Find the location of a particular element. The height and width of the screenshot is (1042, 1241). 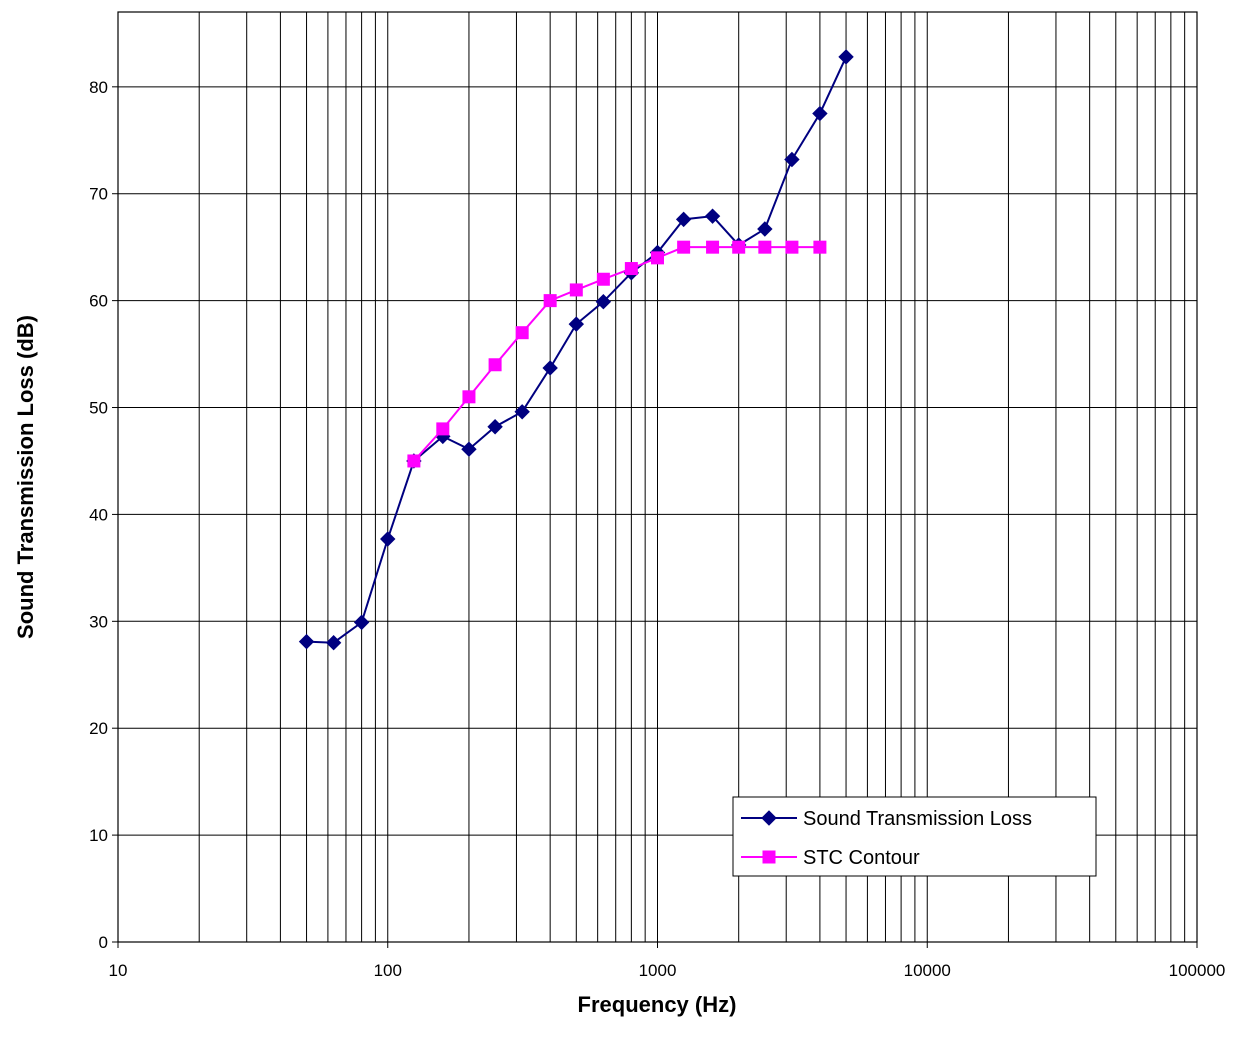

series-stc-contour is located at coordinates (617, 354).